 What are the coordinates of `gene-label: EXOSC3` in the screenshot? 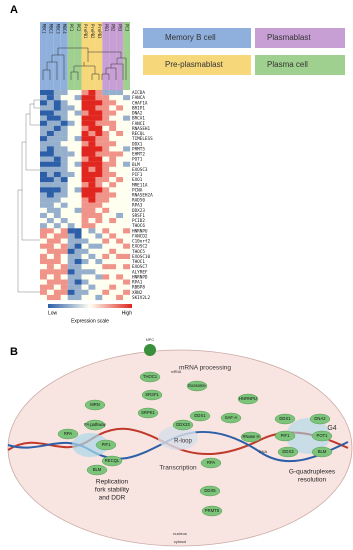 It's located at (140, 170).